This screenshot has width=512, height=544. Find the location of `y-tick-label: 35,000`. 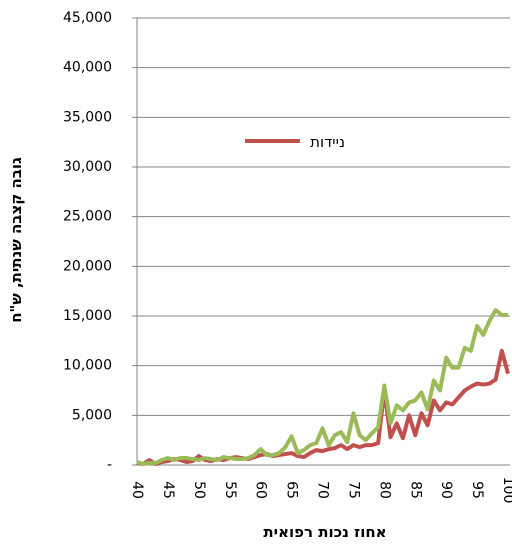

y-tick-label: 35,000 is located at coordinates (87, 117).